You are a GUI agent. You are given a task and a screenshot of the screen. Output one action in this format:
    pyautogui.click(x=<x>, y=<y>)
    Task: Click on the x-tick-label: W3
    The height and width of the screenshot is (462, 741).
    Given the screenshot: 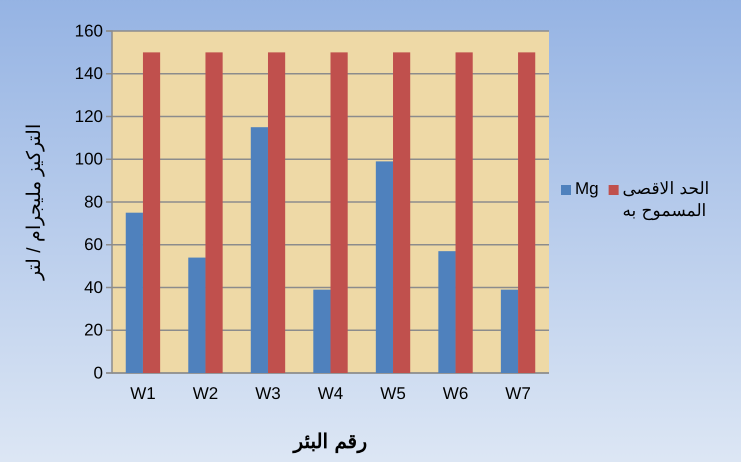 What is the action you would take?
    pyautogui.click(x=268, y=394)
    